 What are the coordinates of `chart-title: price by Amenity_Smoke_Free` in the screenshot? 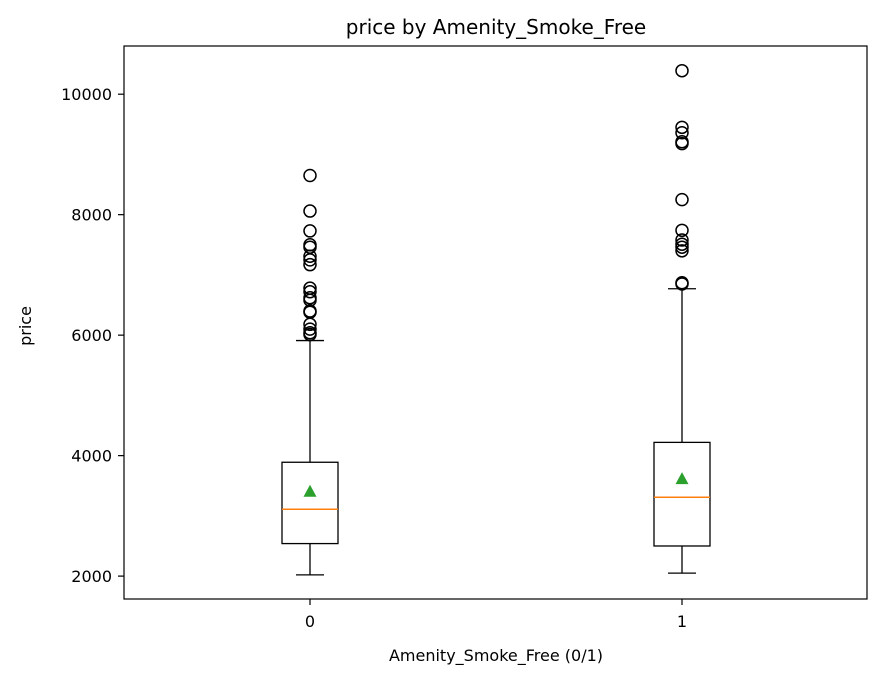 It's located at (496, 27).